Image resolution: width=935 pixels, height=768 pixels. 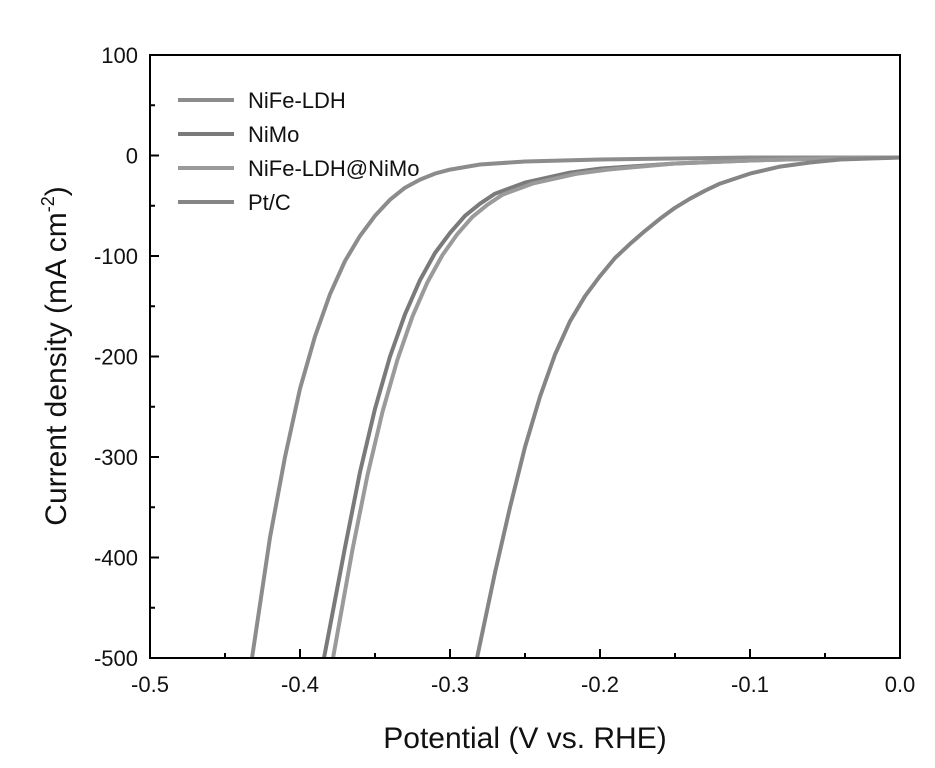 What do you see at coordinates (116, 558) in the screenshot?
I see `y-tick-label: -400` at bounding box center [116, 558].